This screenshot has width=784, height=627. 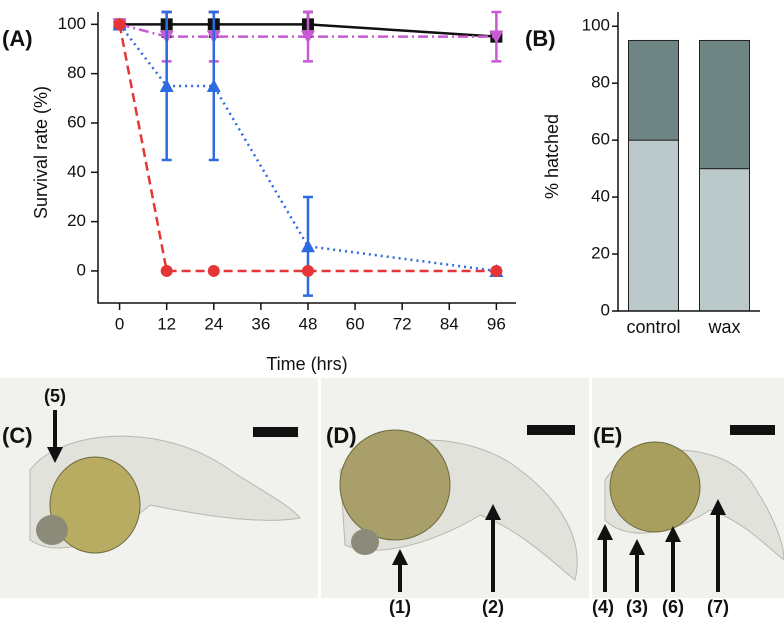 What do you see at coordinates (673, 607) in the screenshot?
I see `arrow-label: (6)` at bounding box center [673, 607].